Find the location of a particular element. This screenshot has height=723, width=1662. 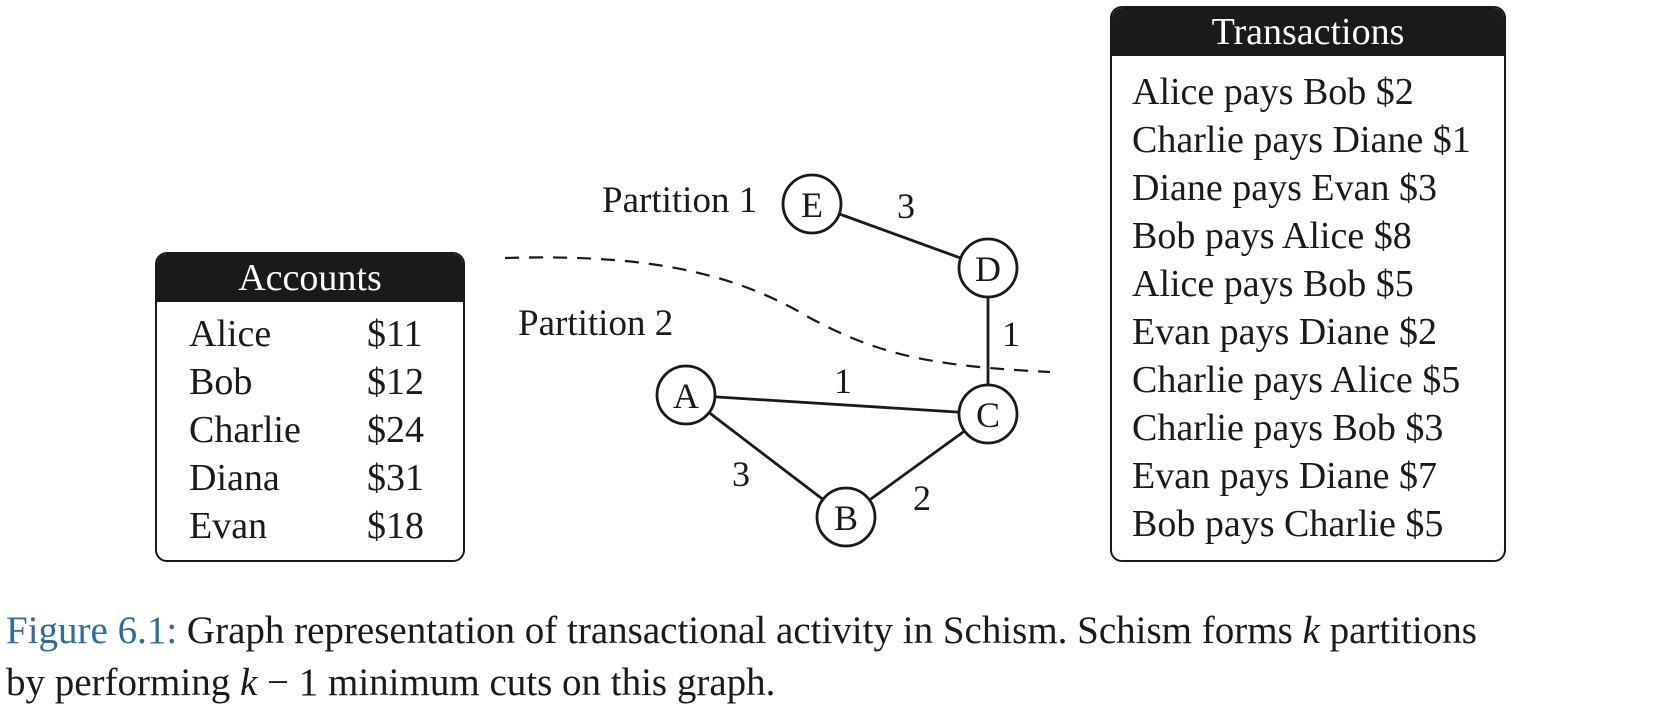

account-row: Diana $31 is located at coordinates (326, 478).